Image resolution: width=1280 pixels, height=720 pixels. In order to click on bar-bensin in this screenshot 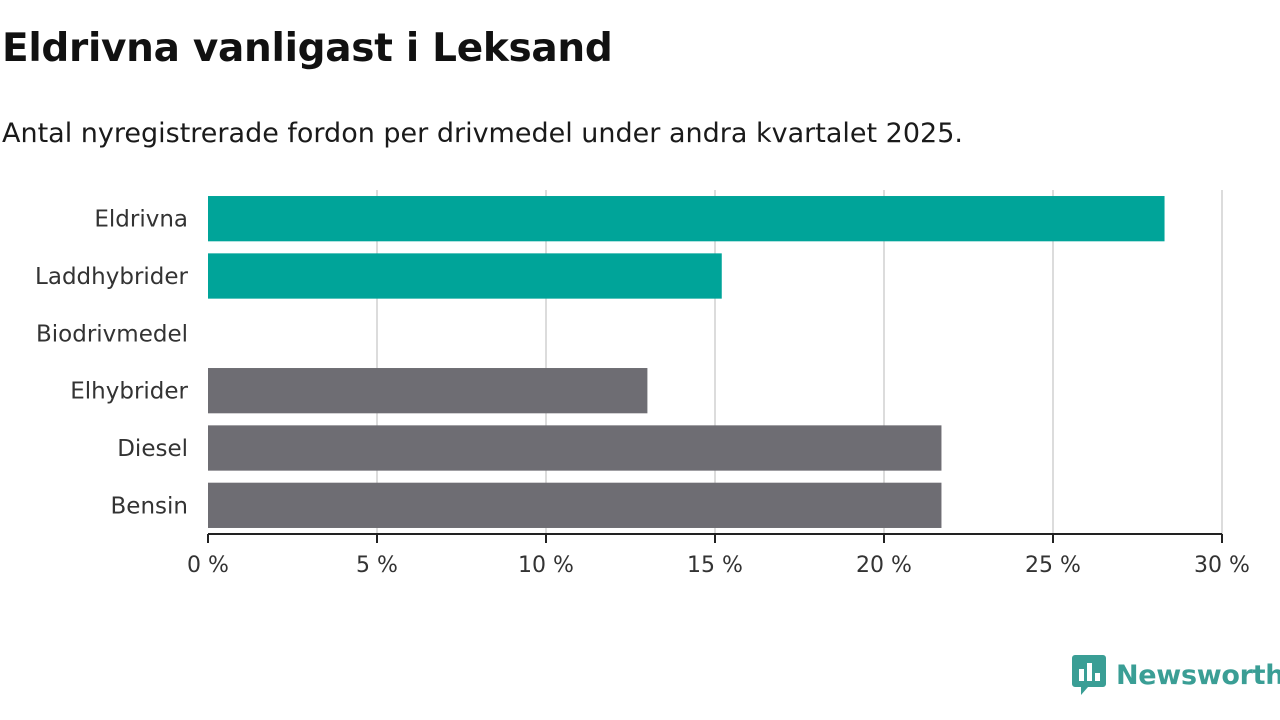, I will do `click(575, 505)`.